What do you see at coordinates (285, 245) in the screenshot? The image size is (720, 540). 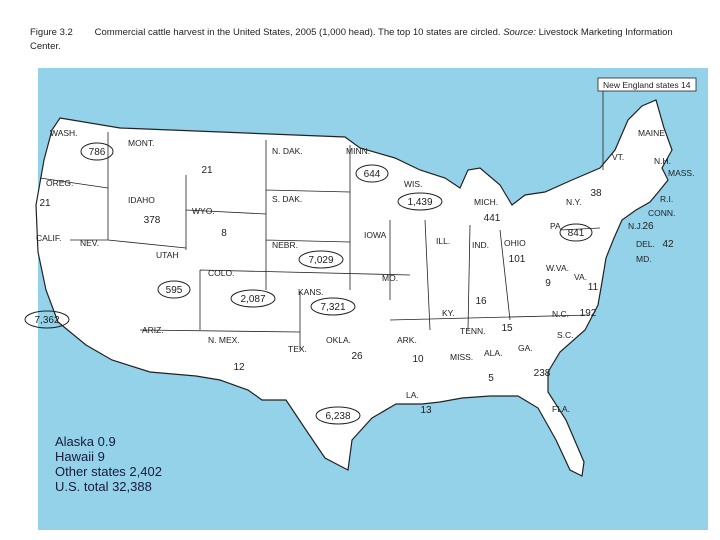 I see `state-name: NEBR.` at bounding box center [285, 245].